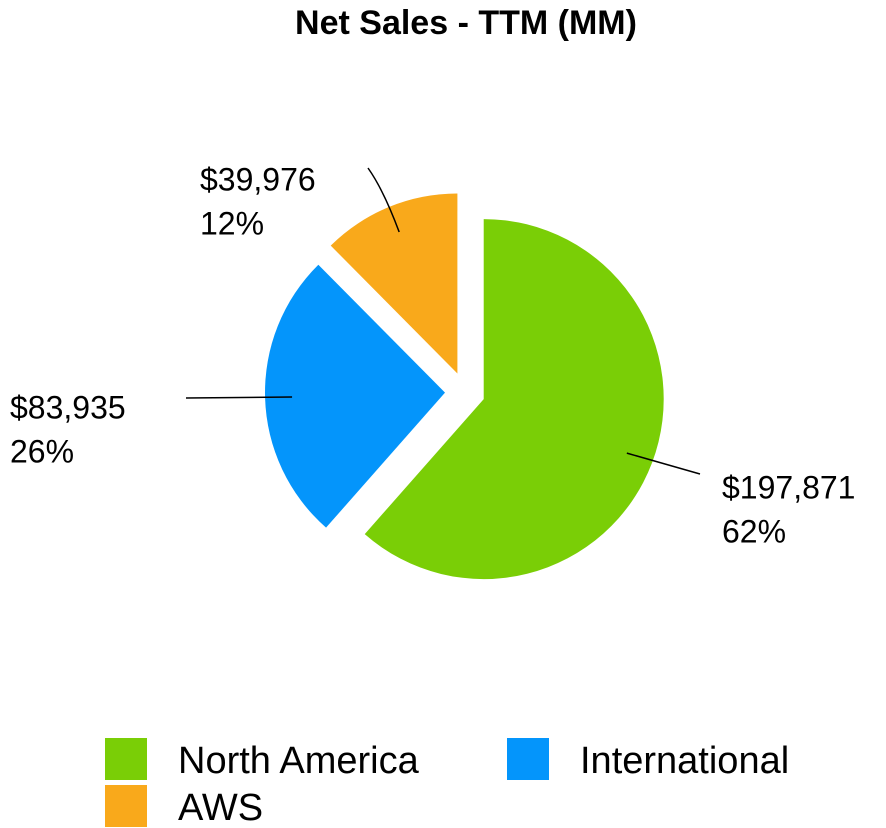 This screenshot has height=828, width=886. What do you see at coordinates (68, 407) in the screenshot?
I see `value-label: $83,935` at bounding box center [68, 407].